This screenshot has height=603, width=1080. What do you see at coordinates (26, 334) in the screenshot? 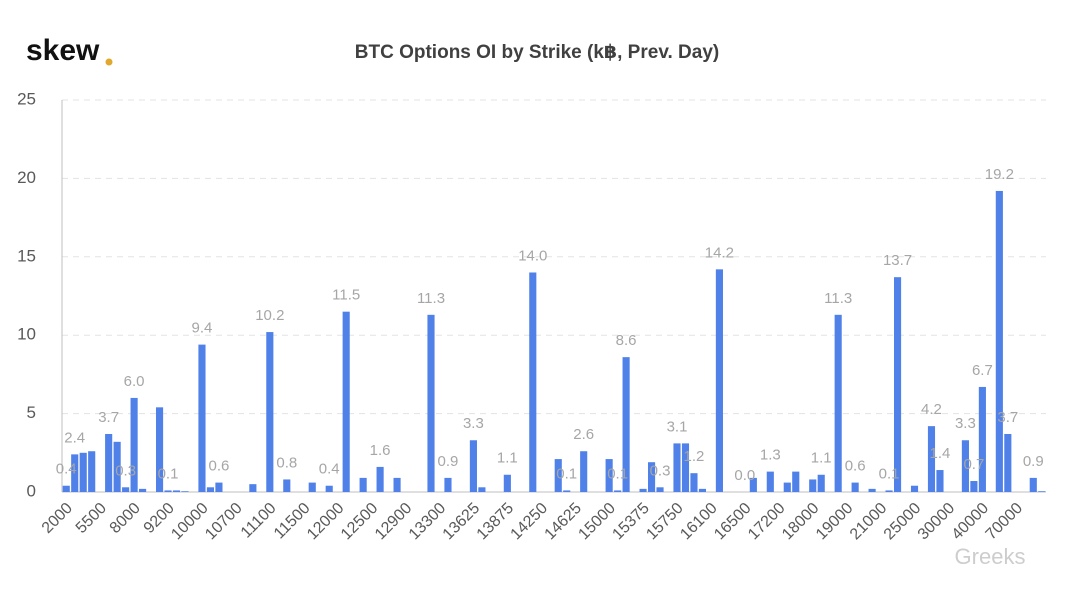
I see `y-tick-label: 10` at bounding box center [26, 334].